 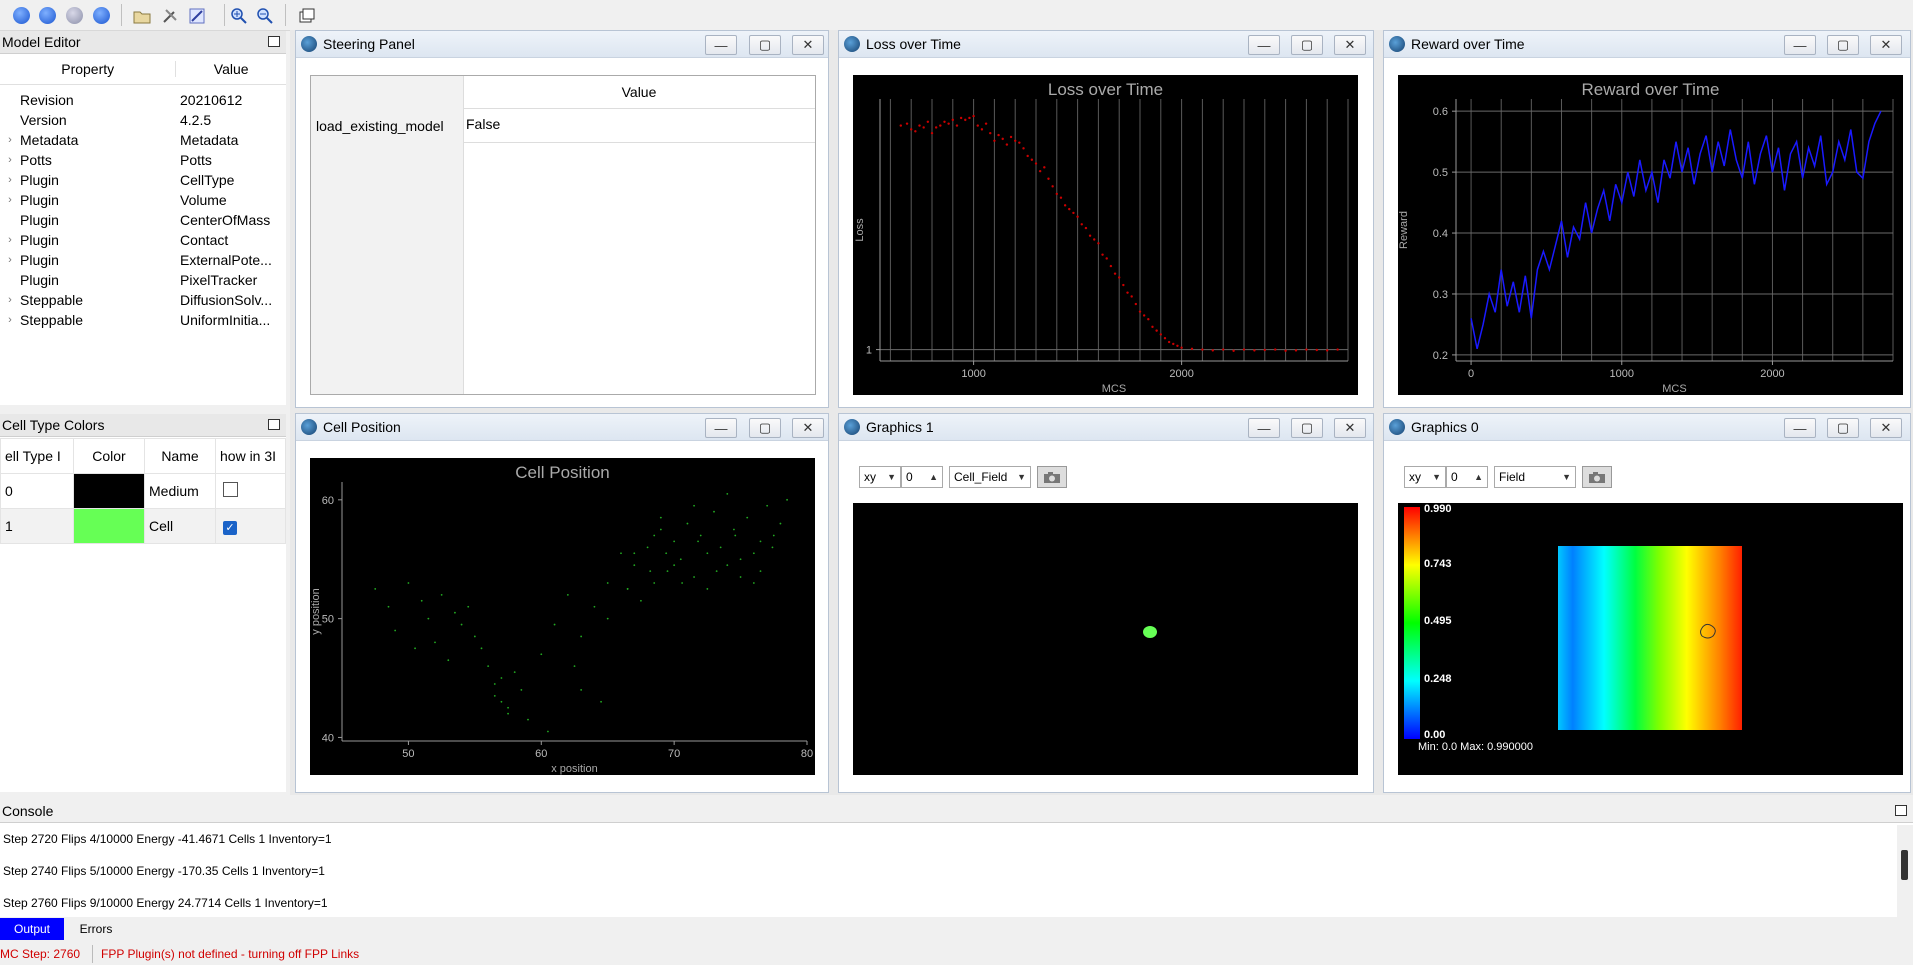 What do you see at coordinates (143, 200) in the screenshot?
I see `tree-row: › Plugin Volume` at bounding box center [143, 200].